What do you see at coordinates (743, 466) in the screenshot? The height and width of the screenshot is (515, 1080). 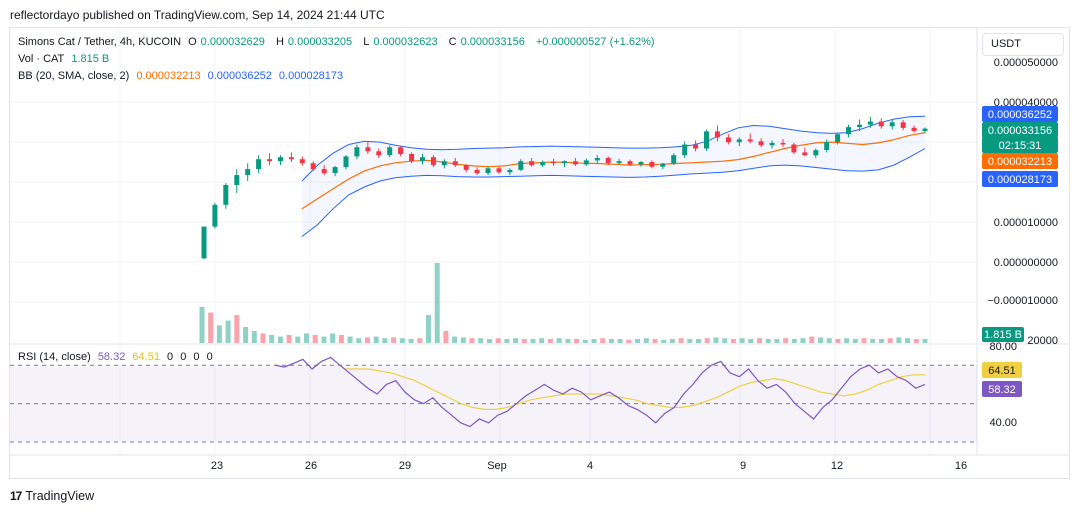 I see `time-tick-label: 9` at bounding box center [743, 466].